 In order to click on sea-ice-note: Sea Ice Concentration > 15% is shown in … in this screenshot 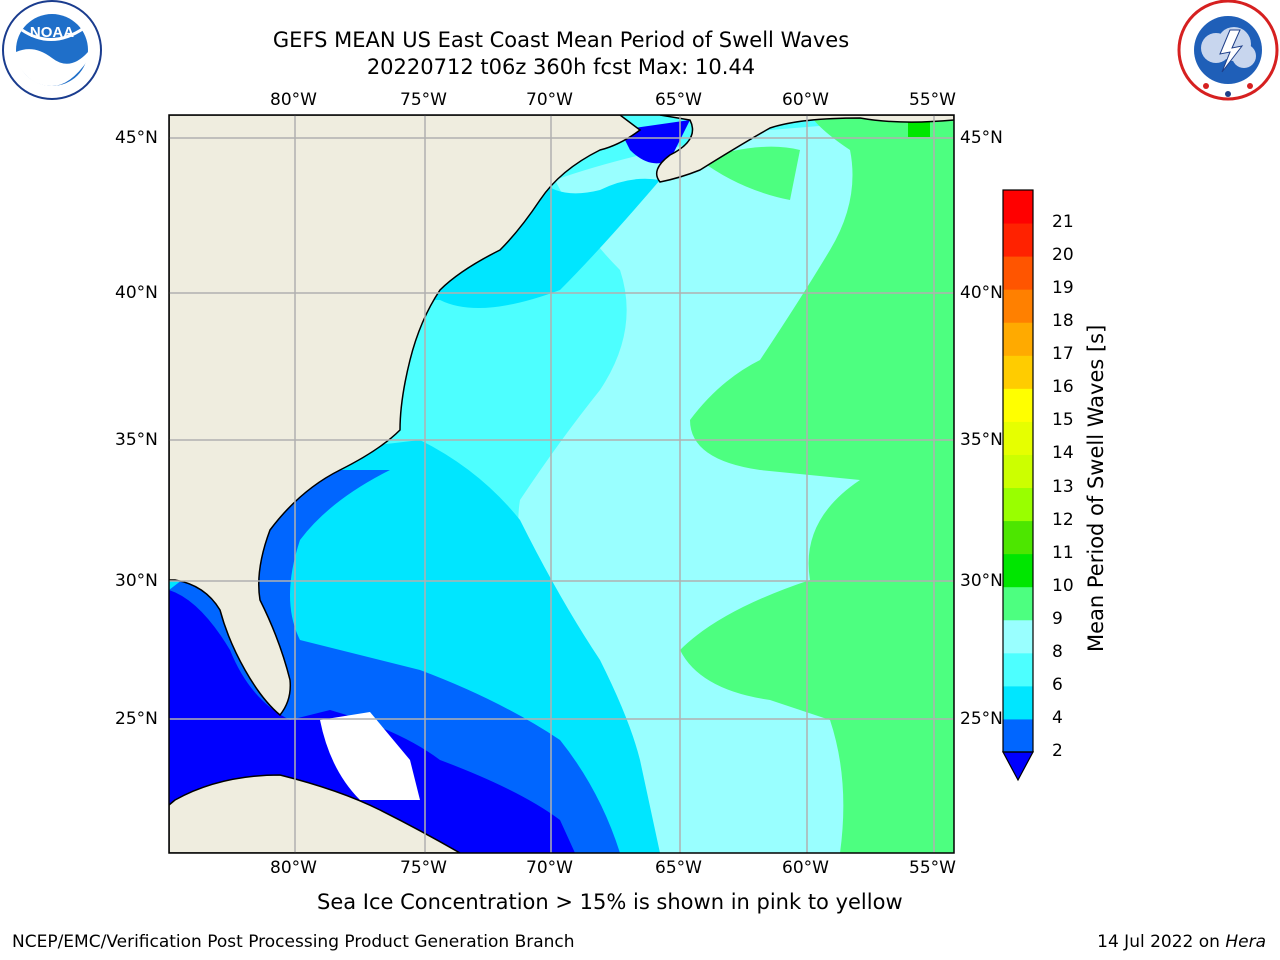, I will do `click(610, 902)`.